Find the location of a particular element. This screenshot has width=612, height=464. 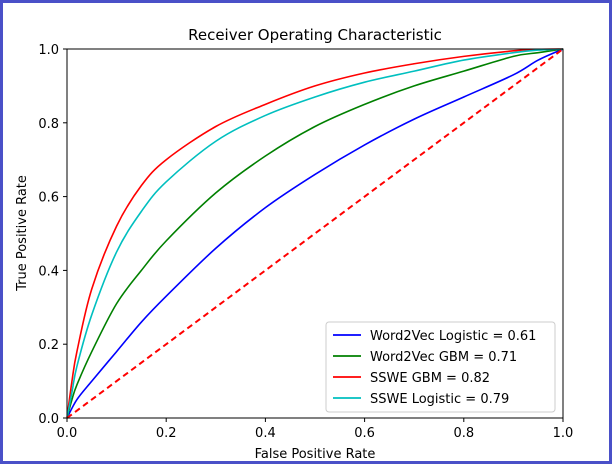

y-tick-label: 1.0 is located at coordinates (48, 50).